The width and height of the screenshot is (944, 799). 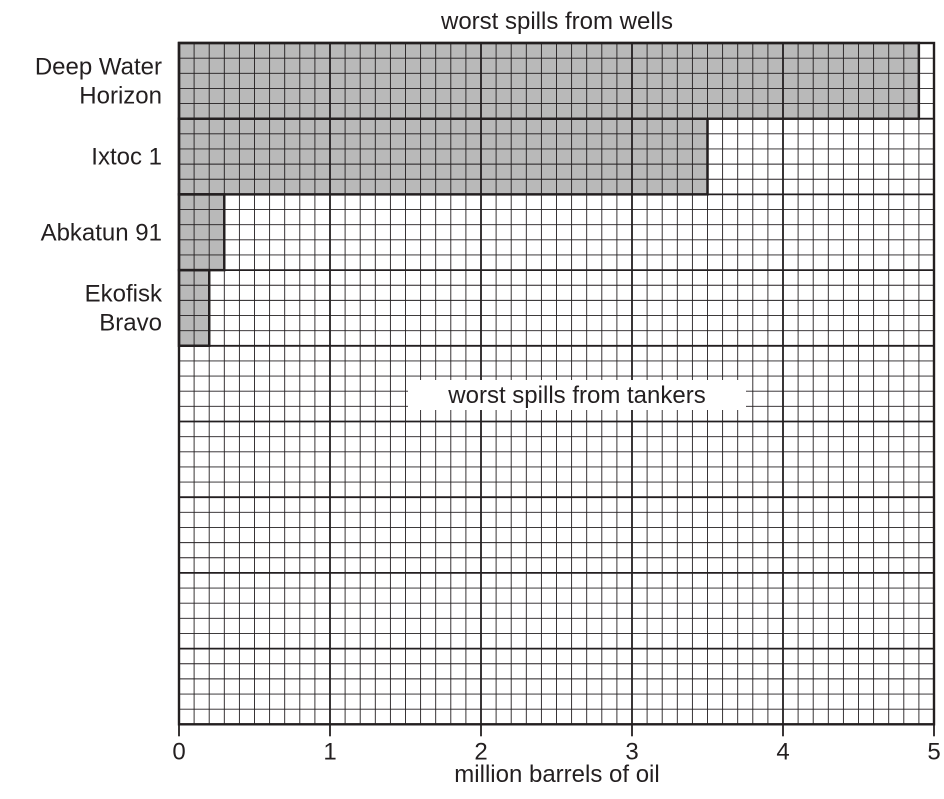 I want to click on chart-title: worst spills from wells, so click(x=556, y=21).